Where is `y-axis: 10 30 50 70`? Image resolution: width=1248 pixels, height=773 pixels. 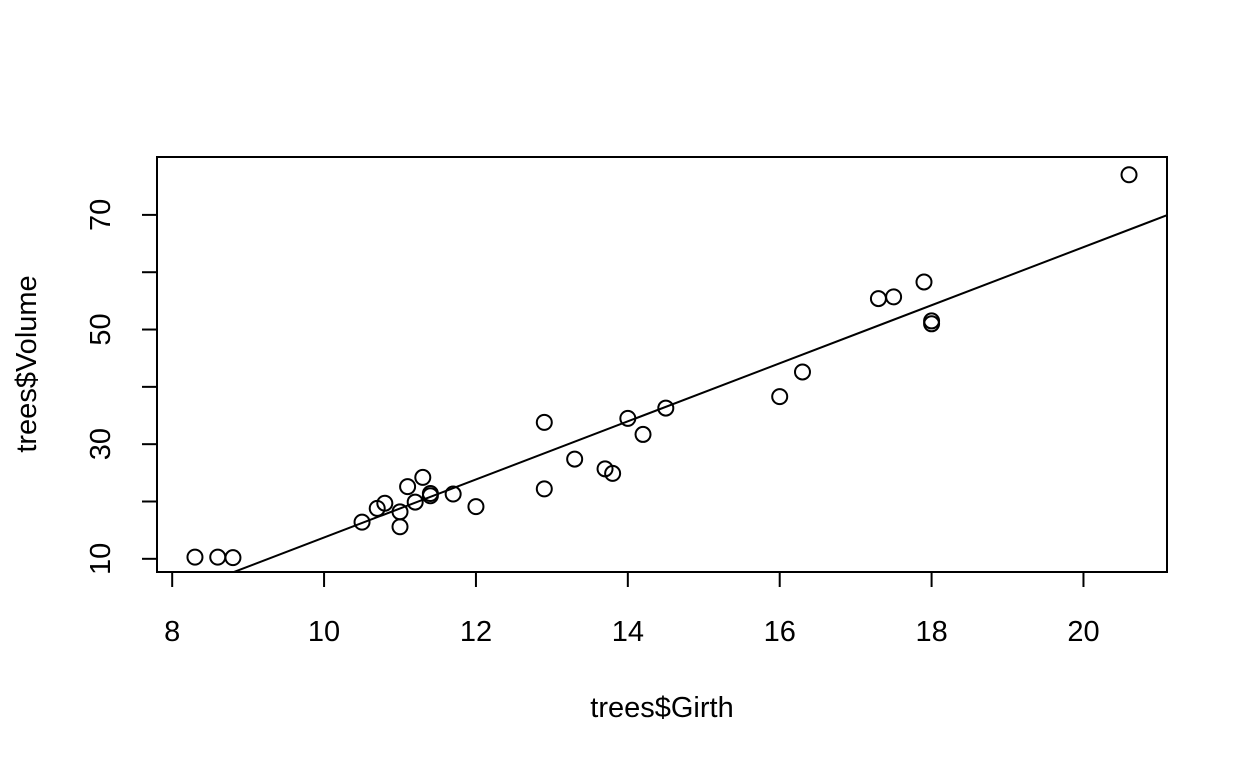
y-axis: 10 30 50 70 is located at coordinates (121, 387).